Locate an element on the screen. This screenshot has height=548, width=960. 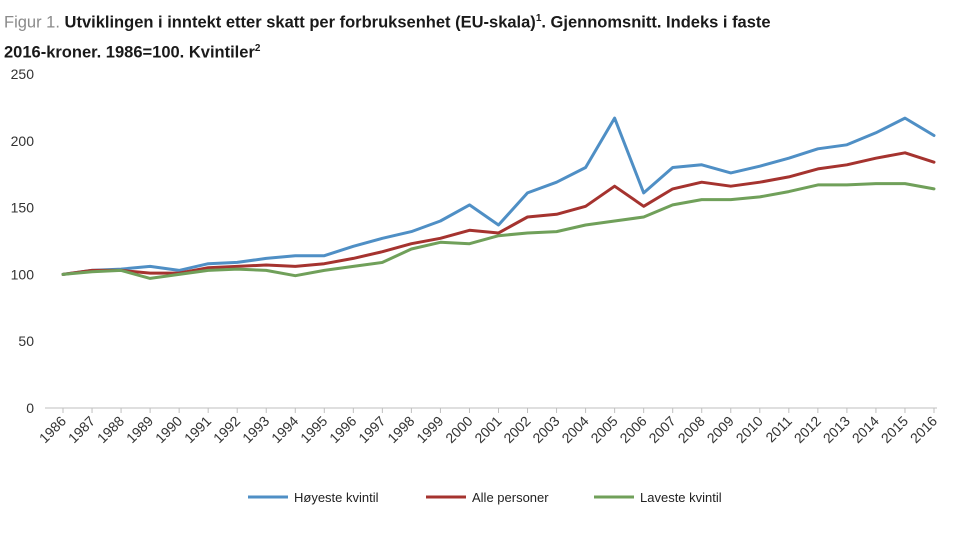
x-tick-label: 2016 is located at coordinates (923, 429).